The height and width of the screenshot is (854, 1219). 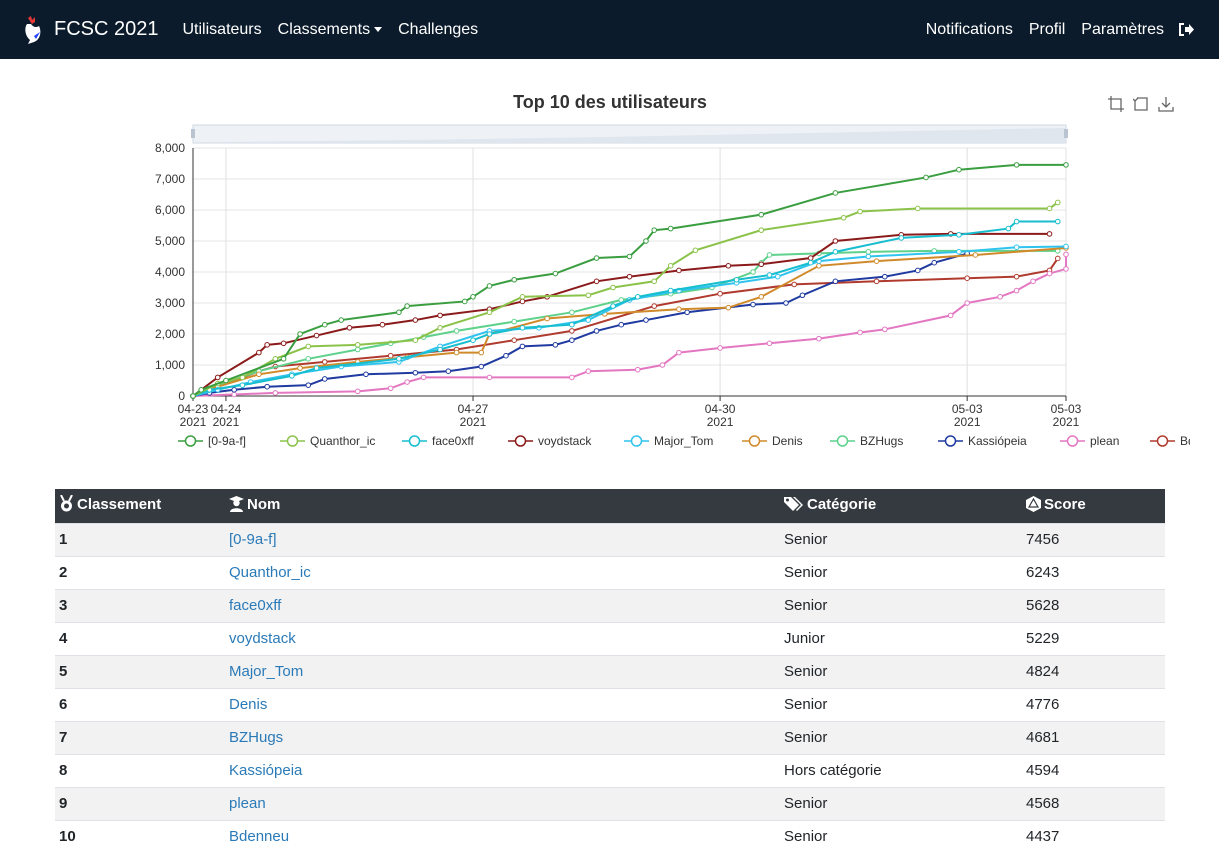 What do you see at coordinates (253, 539) in the screenshot?
I see `user-link: [0-9a-f]` at bounding box center [253, 539].